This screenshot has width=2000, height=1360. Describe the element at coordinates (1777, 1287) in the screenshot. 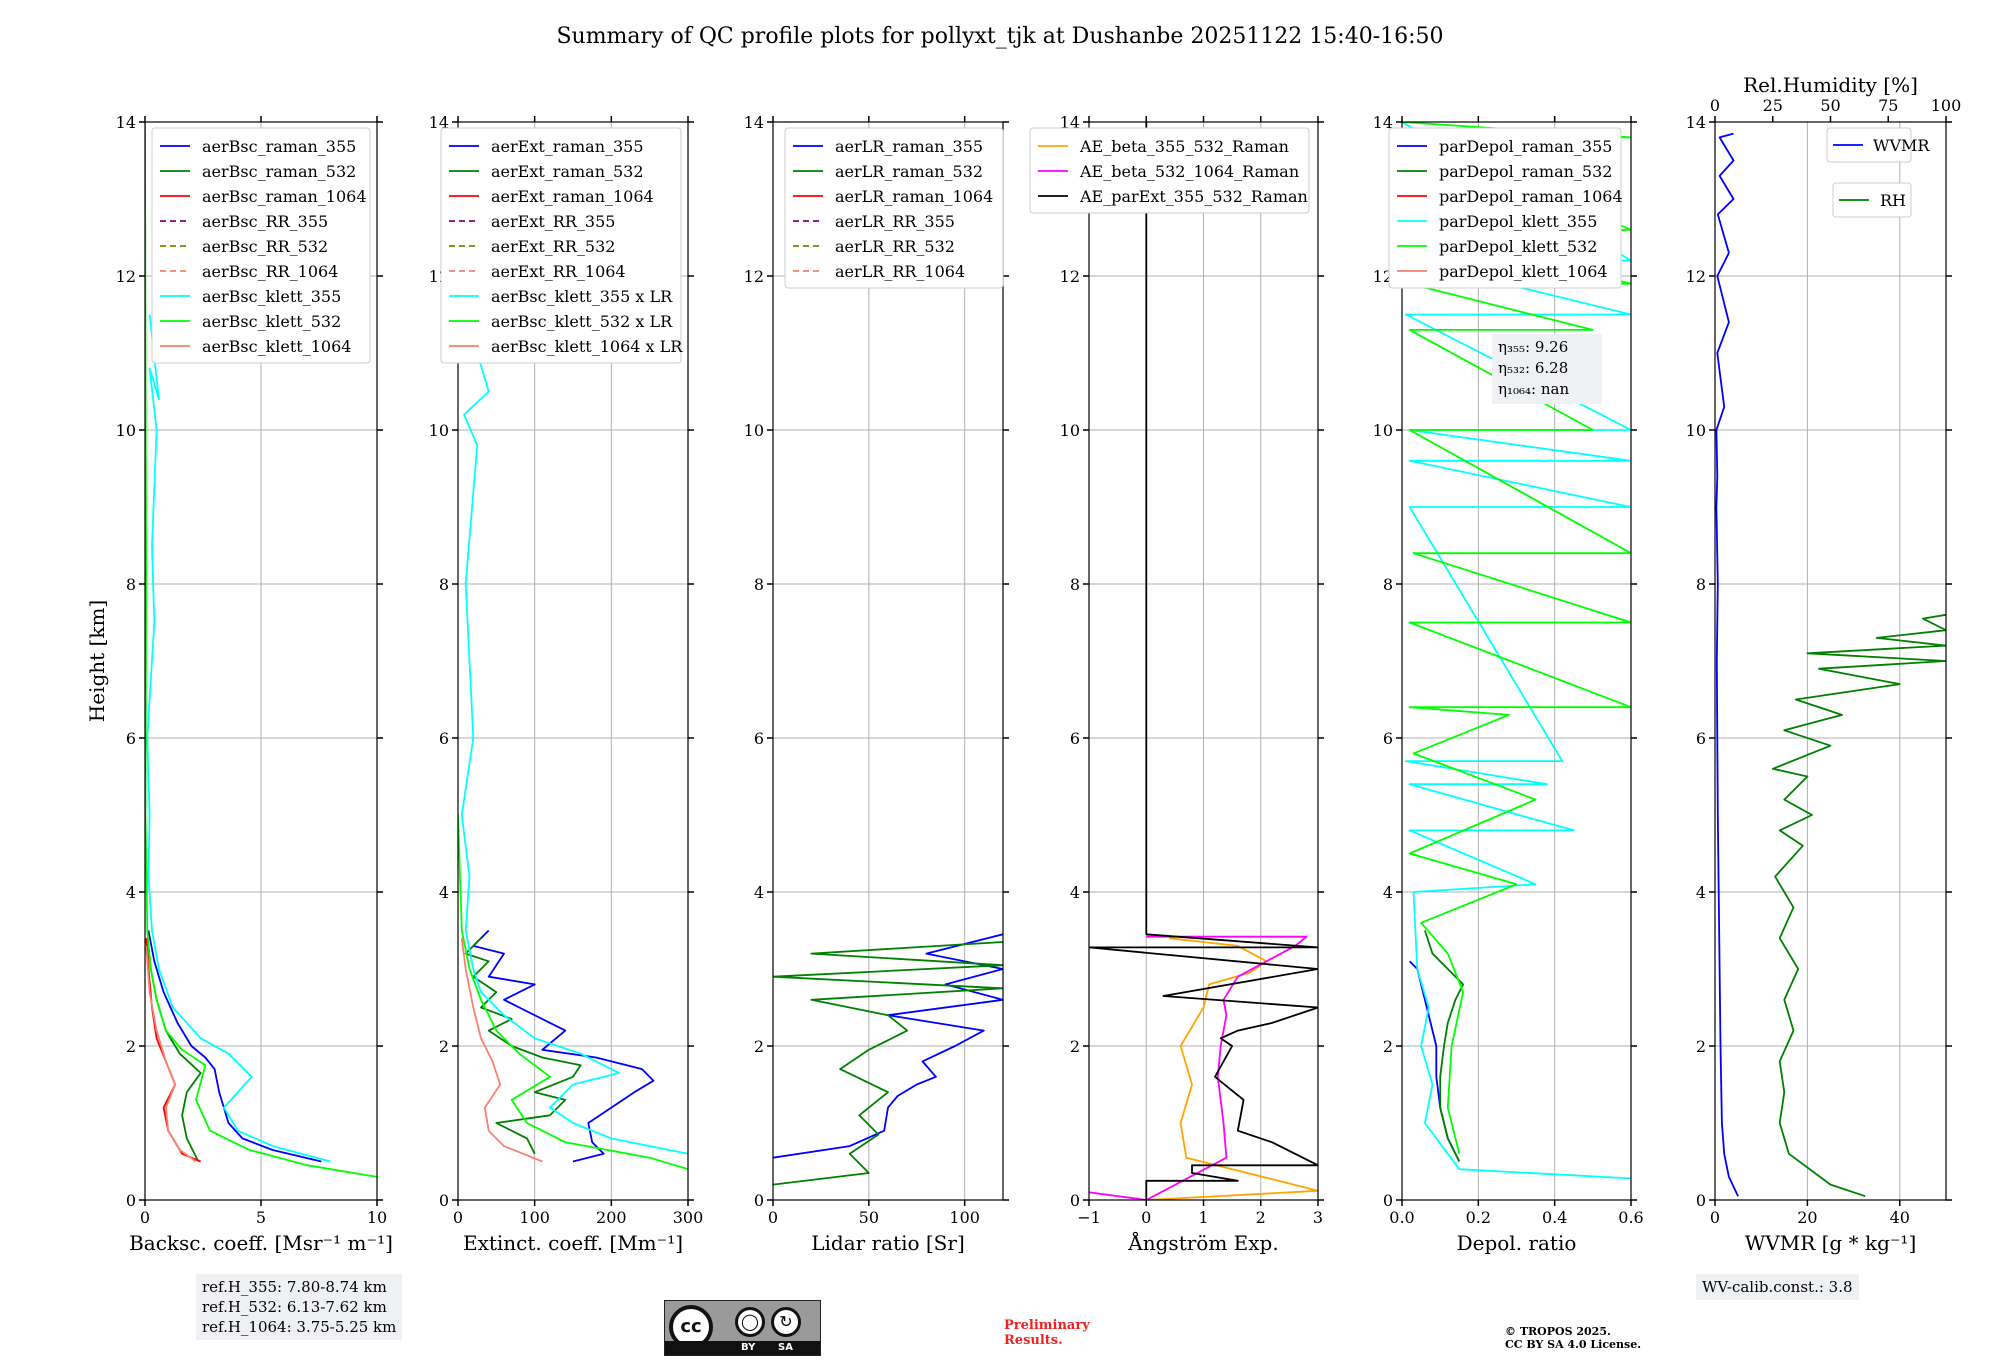

I see `wv-calib-box: WV-calib.const.: 3.8` at that location.